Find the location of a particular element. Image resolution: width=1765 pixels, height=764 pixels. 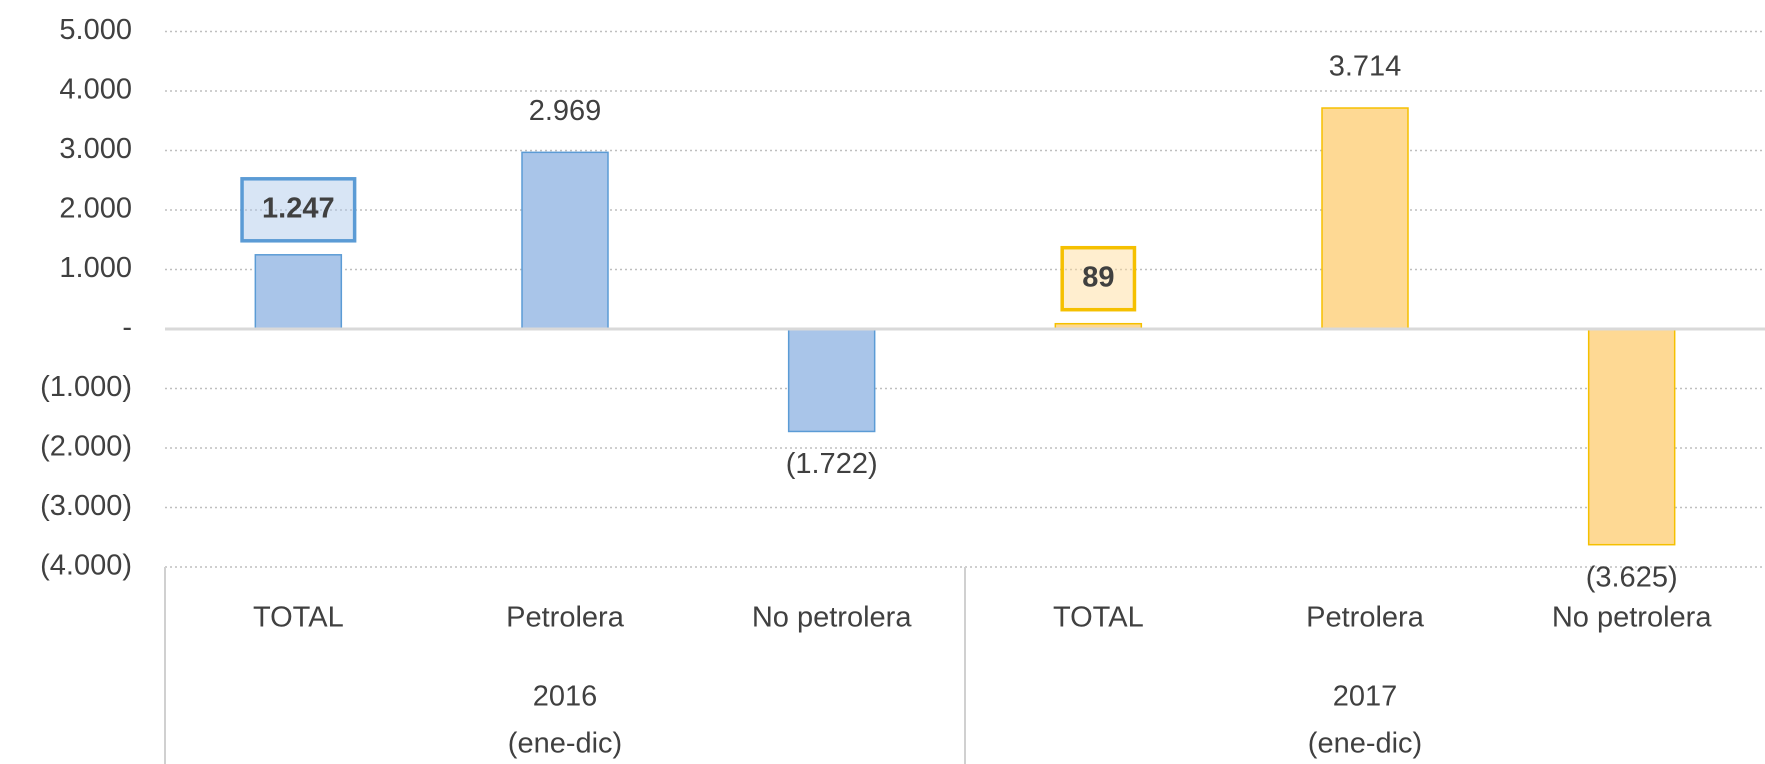

value-label: (1.722) is located at coordinates (832, 464).